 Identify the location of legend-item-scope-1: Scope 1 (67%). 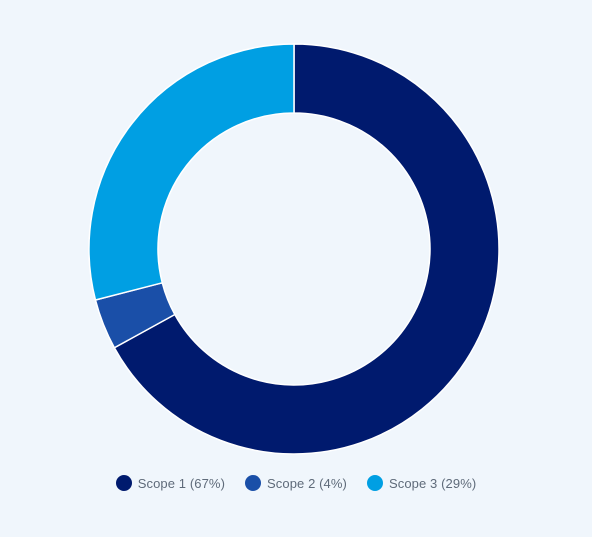
(170, 483).